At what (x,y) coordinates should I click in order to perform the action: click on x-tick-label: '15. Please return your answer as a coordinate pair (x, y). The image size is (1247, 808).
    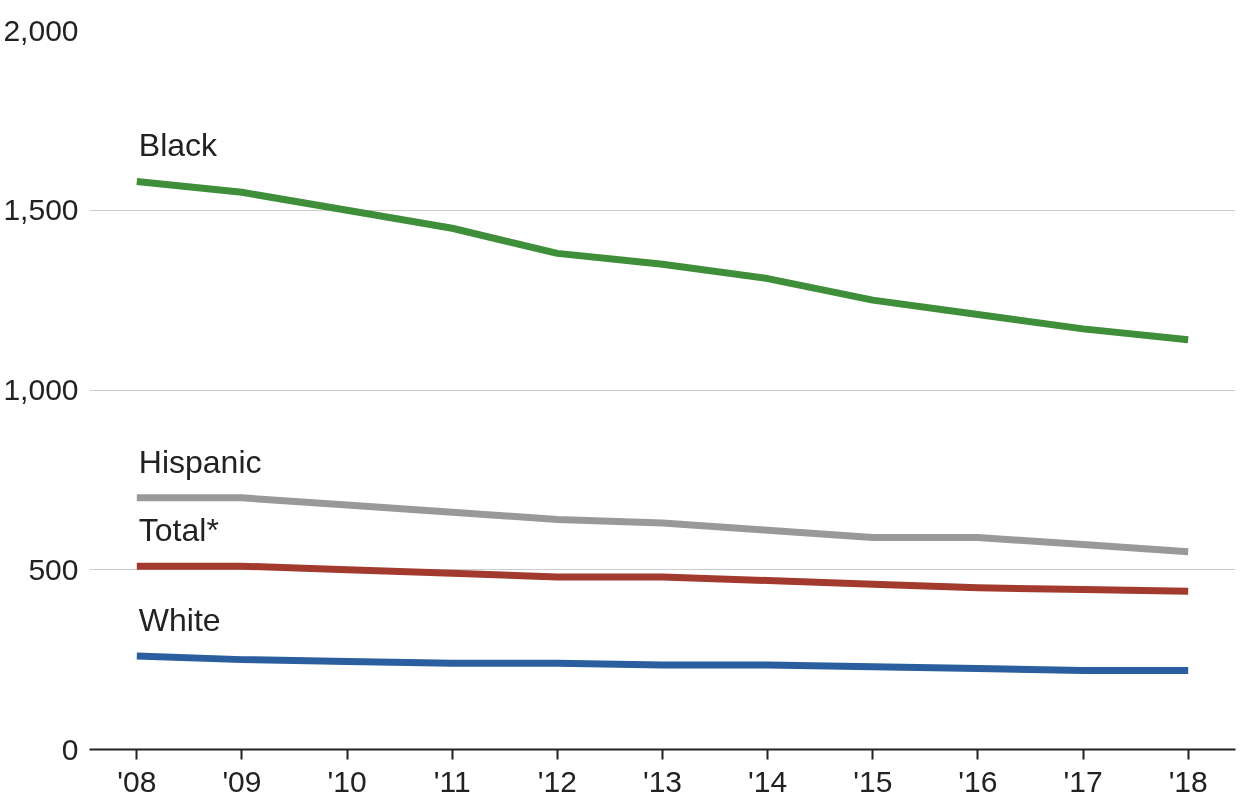
    Looking at the image, I should click on (873, 781).